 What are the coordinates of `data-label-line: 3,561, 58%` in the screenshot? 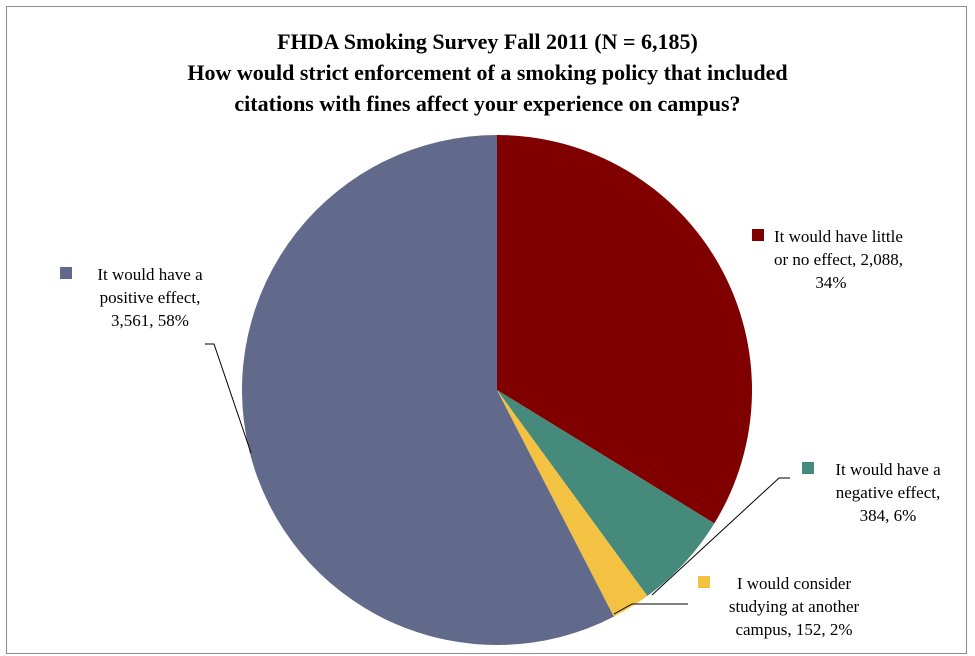 It's located at (150, 320).